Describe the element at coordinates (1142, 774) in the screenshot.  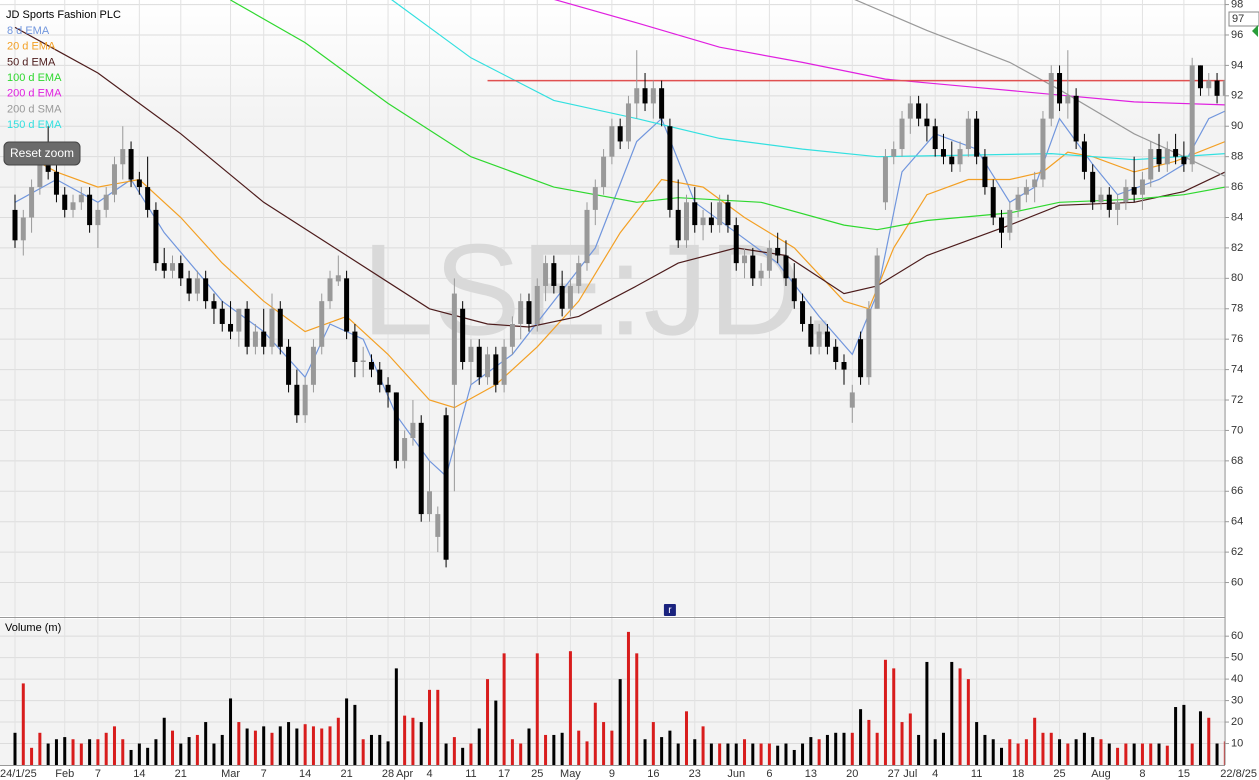
I see `x-tick-label: 8` at that location.